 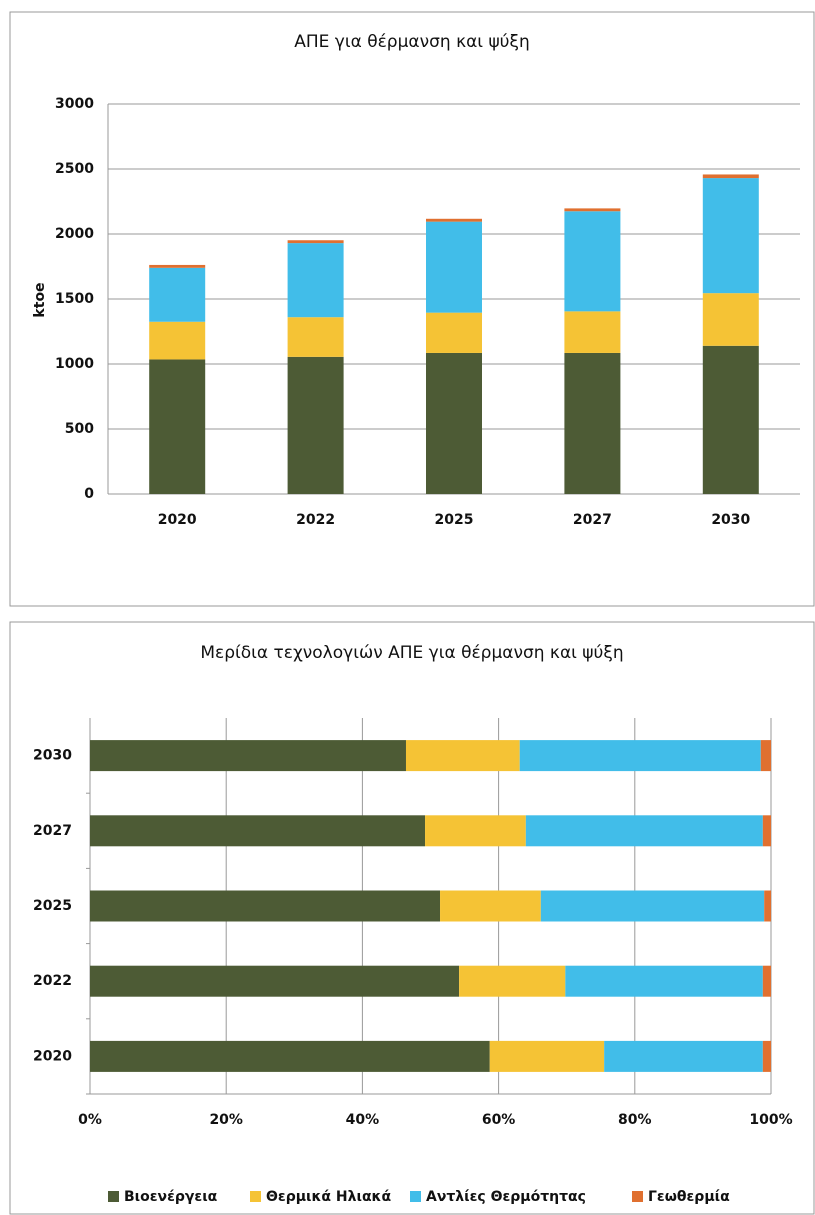 I want to click on x-tick-label: 100%, so click(x=770, y=1120).